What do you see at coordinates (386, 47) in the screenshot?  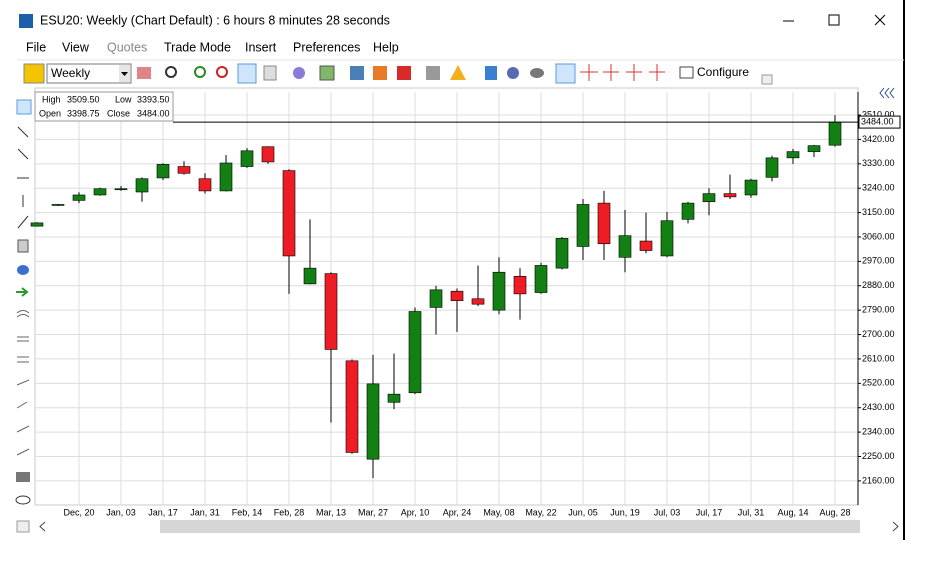 I see `menu-item: Help` at bounding box center [386, 47].